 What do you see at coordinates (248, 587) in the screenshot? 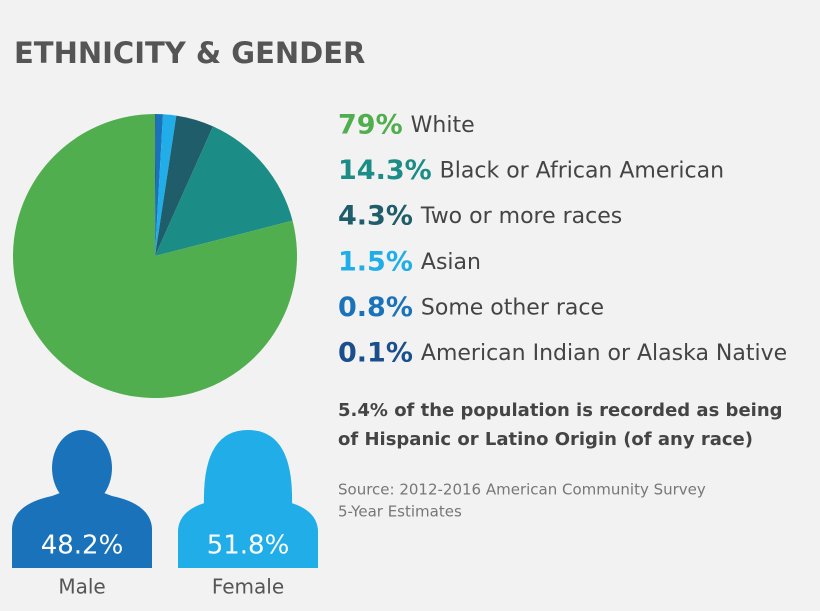
I see `icon-label: Female` at bounding box center [248, 587].